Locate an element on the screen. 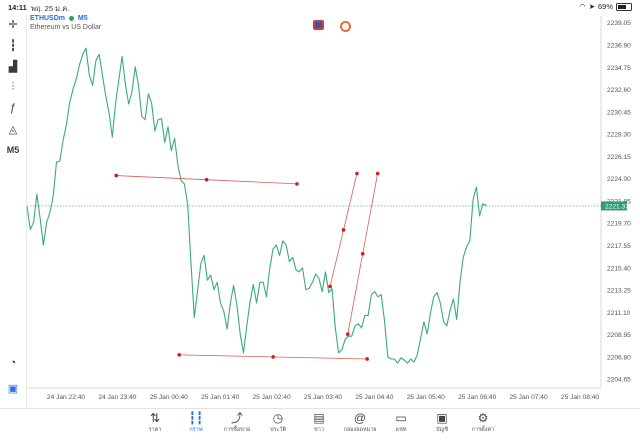 This screenshot has height=448, width=640. nav-settings-icon: ⚙ is located at coordinates (483, 418).